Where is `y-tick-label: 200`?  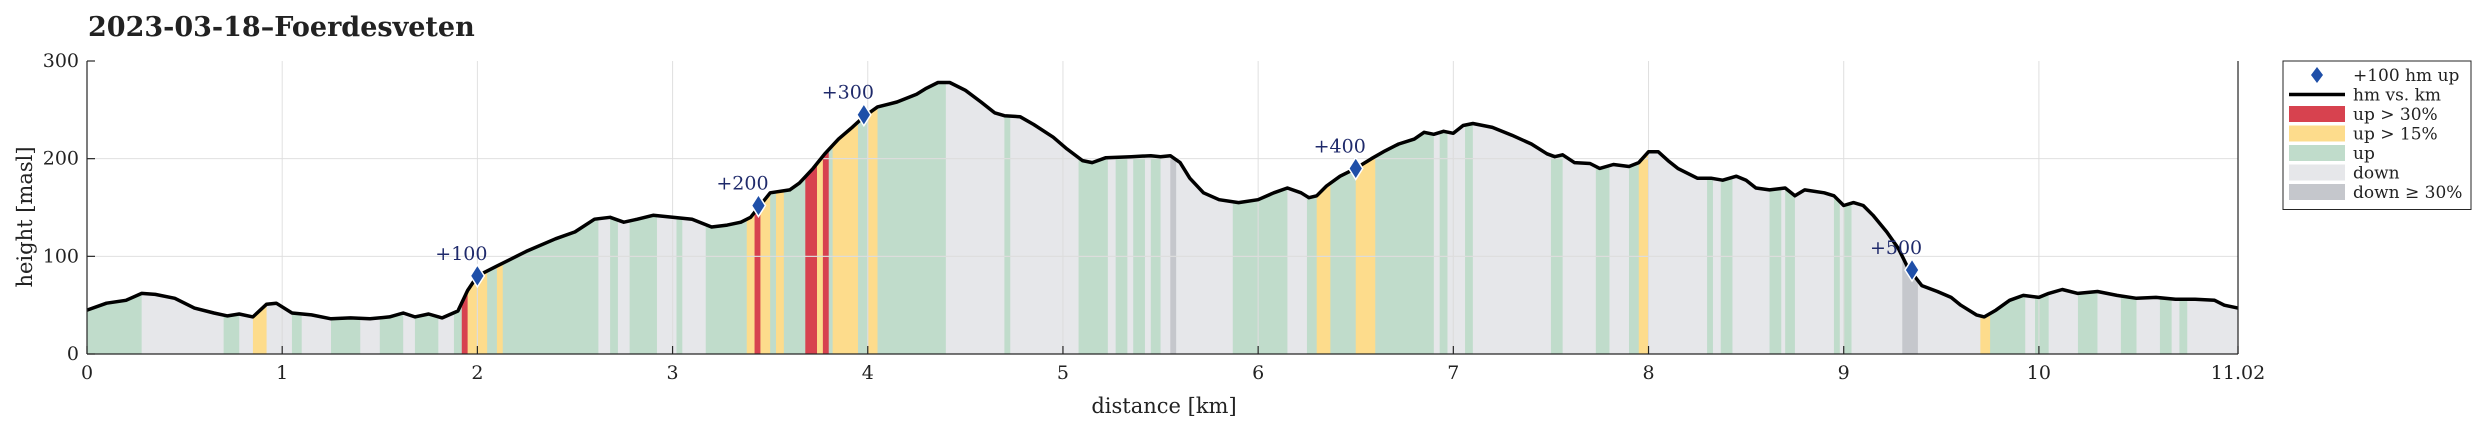 y-tick-label: 200 is located at coordinates (61, 159).